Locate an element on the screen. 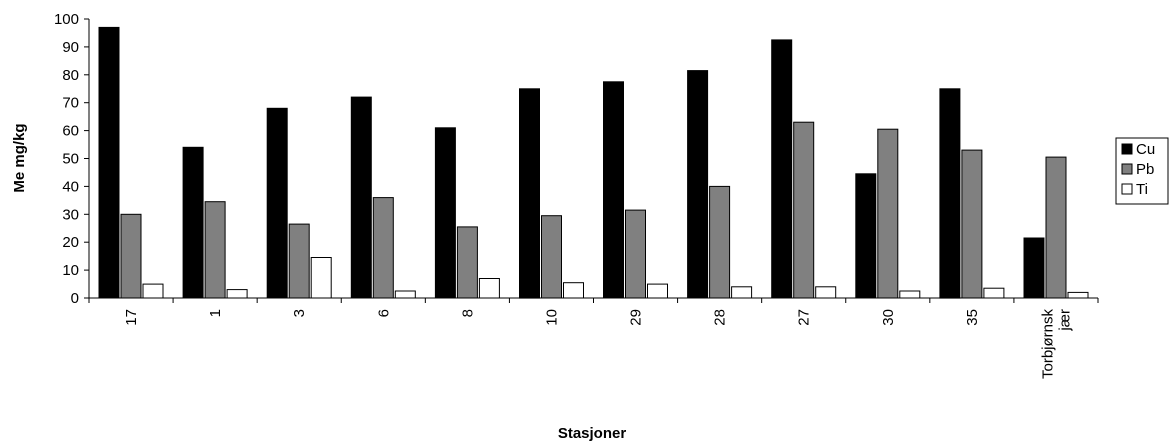  y-tick-label-90: 90 is located at coordinates (70, 47).